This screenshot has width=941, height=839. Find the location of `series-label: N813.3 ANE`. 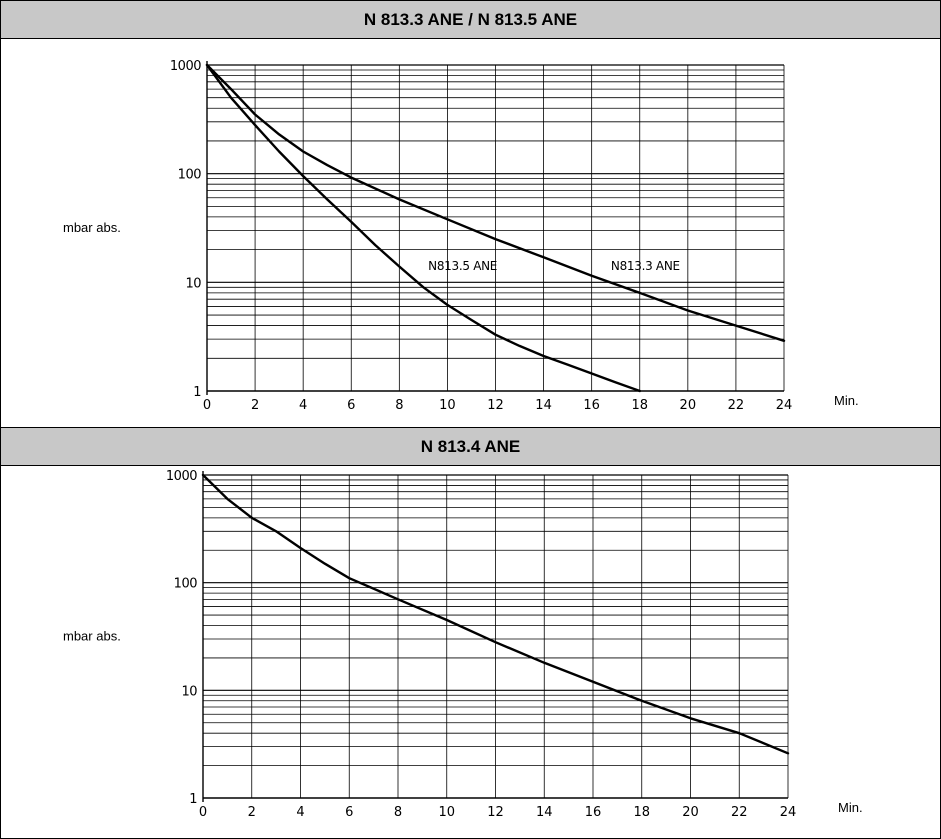

series-label: N813.3 ANE is located at coordinates (645, 266).